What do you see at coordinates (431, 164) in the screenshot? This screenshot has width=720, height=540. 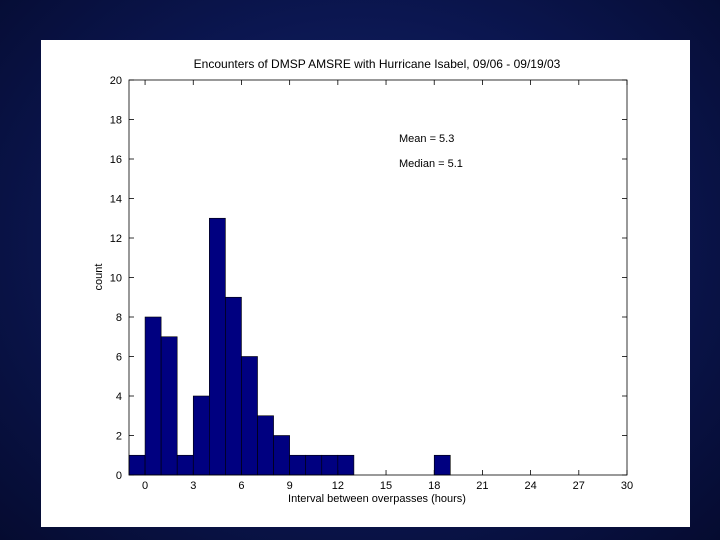 I see `median-annotation: Median = 5.1` at bounding box center [431, 164].